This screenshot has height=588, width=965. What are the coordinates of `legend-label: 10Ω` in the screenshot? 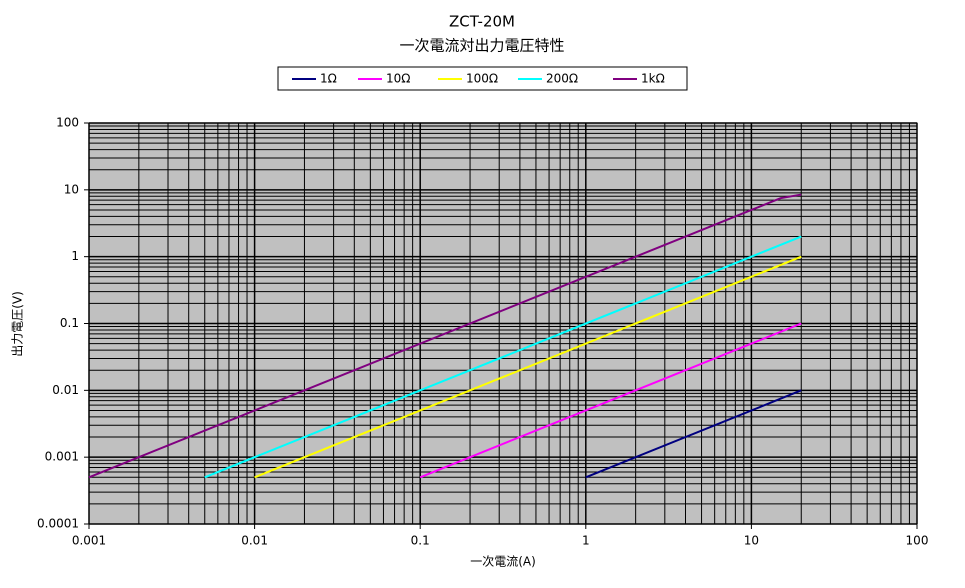 It's located at (398, 79).